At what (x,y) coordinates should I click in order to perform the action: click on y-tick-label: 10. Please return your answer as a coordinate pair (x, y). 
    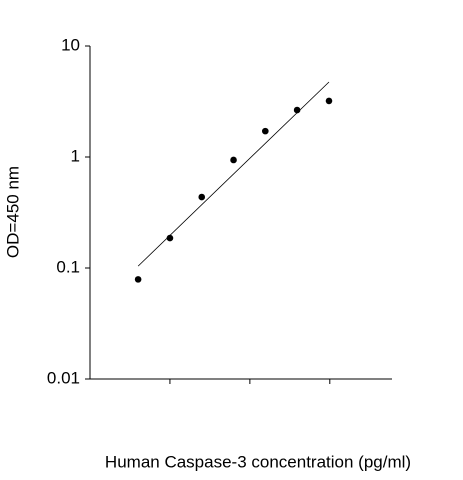
    Looking at the image, I should click on (70, 44).